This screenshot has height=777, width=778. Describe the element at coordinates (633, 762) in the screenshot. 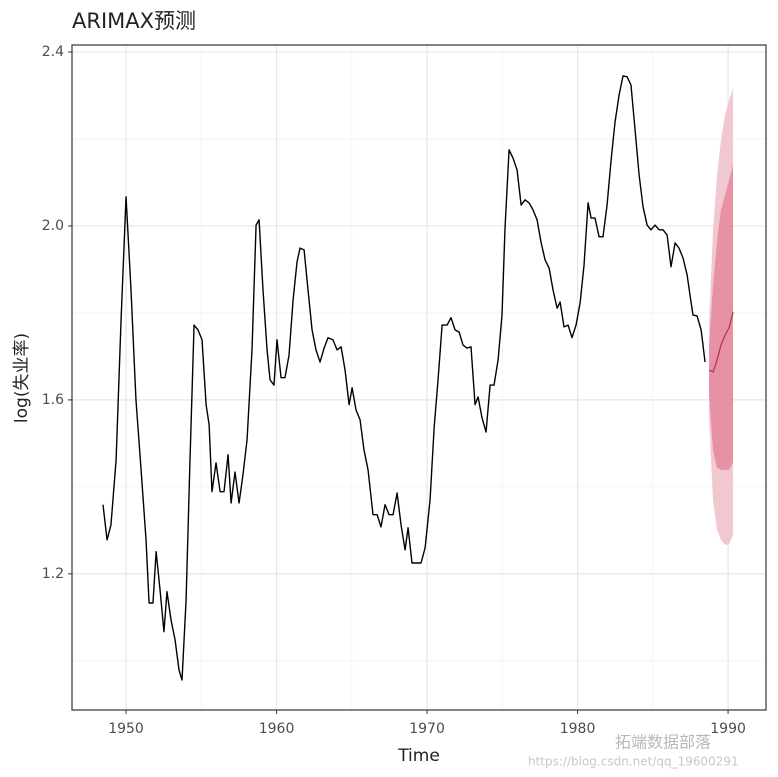

I see `watermark-url: https://blog.csdn.net/qq_19600291` at that location.